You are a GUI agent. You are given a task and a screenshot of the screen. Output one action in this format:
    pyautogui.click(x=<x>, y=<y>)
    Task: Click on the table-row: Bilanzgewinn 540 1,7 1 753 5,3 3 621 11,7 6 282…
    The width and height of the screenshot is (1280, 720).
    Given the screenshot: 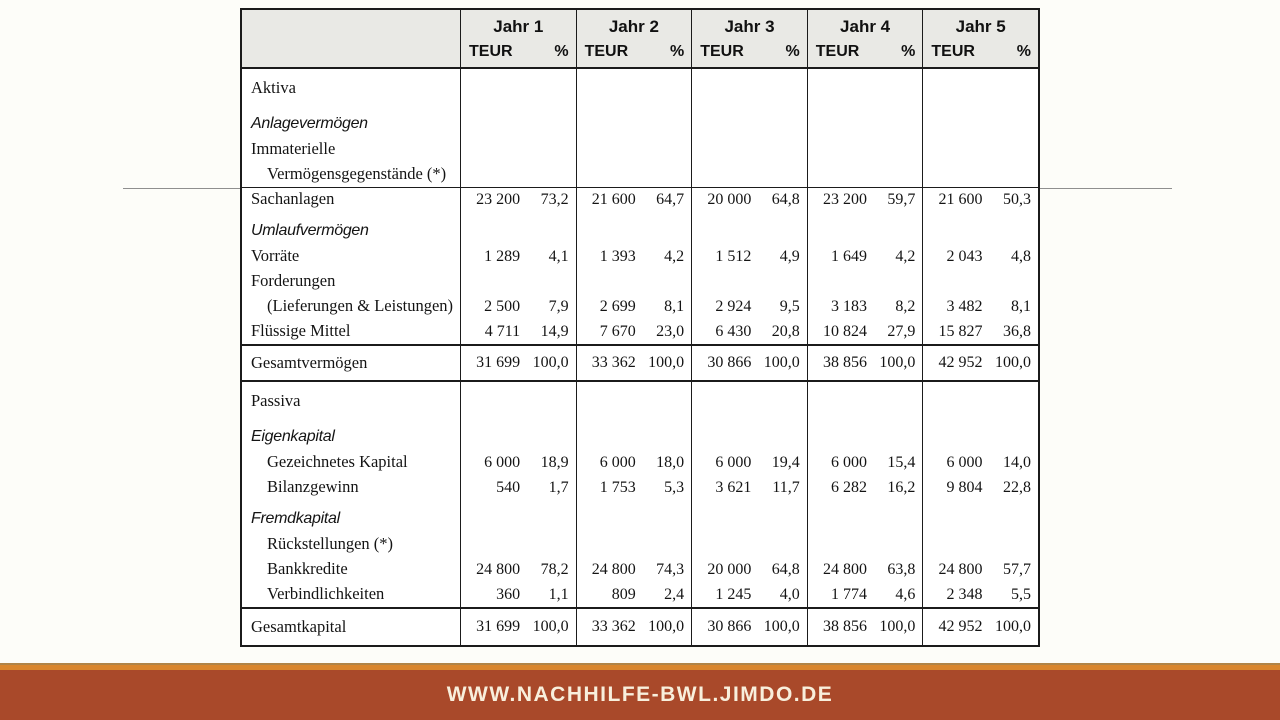 What is the action you would take?
    pyautogui.click(x=640, y=487)
    